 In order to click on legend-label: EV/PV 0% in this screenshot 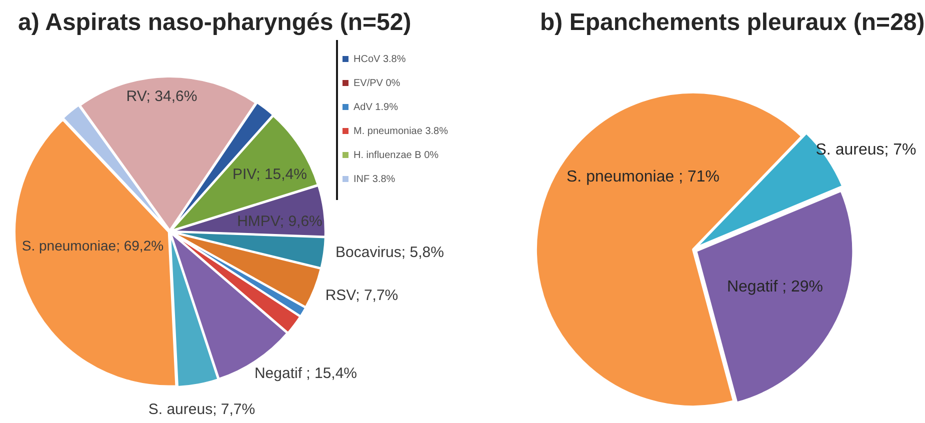, I will do `click(377, 83)`.